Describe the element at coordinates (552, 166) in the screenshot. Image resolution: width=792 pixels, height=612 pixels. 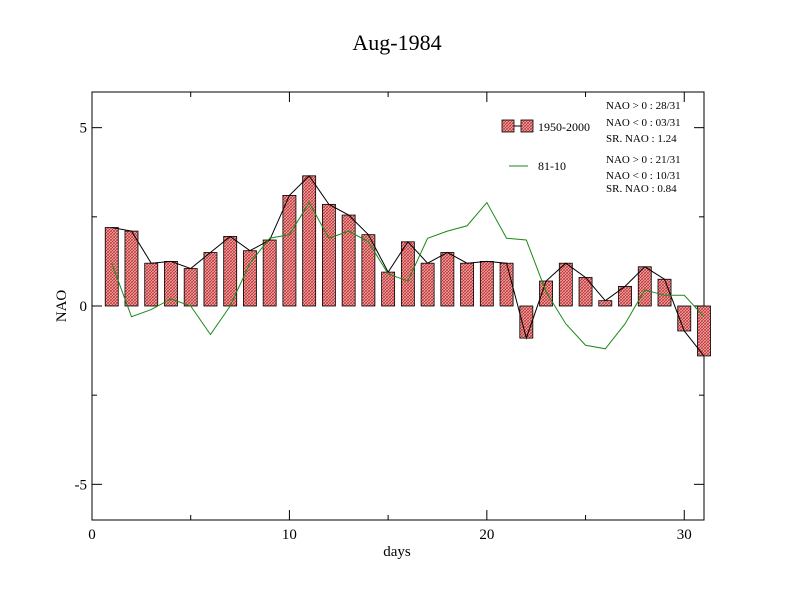
I see `legend-label-81-10: 81-10` at that location.